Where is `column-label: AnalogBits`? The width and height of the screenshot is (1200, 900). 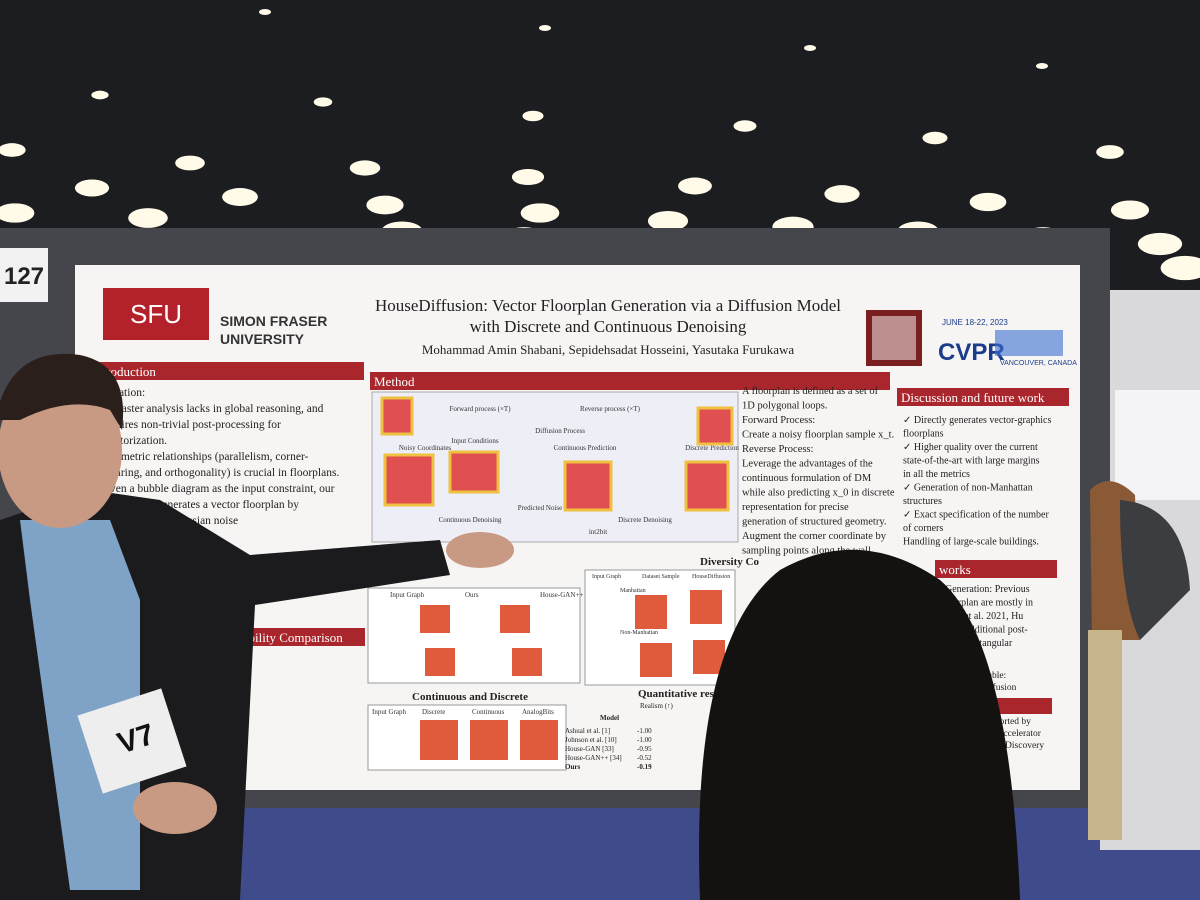 column-label: AnalogBits is located at coordinates (538, 712).